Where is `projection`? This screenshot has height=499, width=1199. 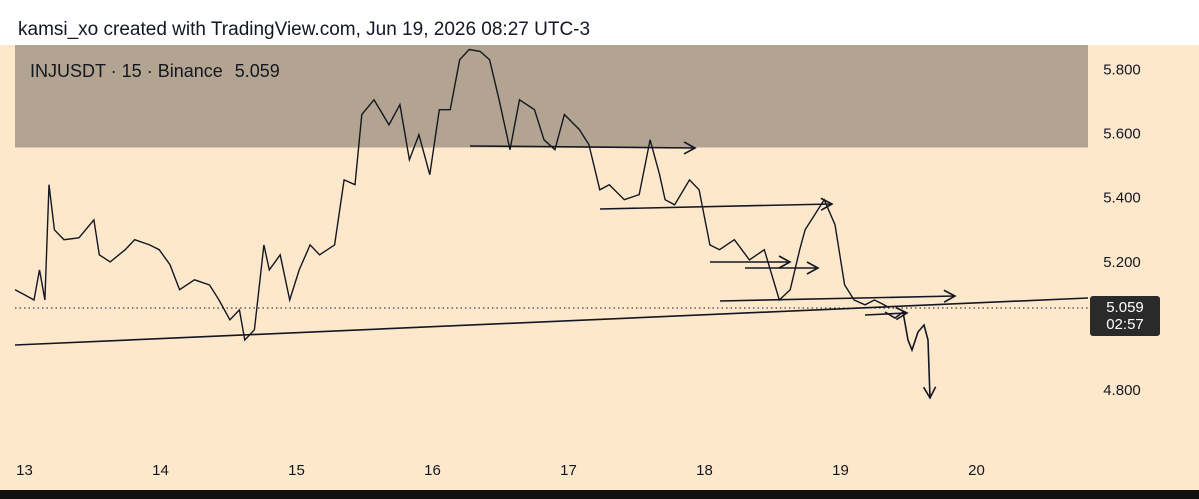 projection is located at coordinates (910, 355).